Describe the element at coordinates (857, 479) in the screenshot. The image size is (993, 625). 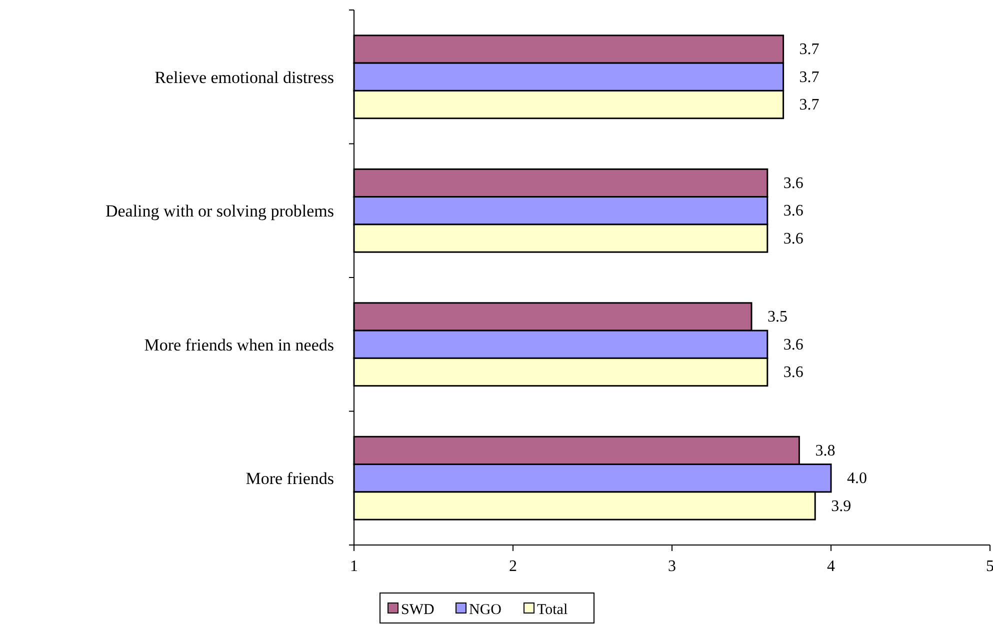
I see `data-label: 4.0` at that location.